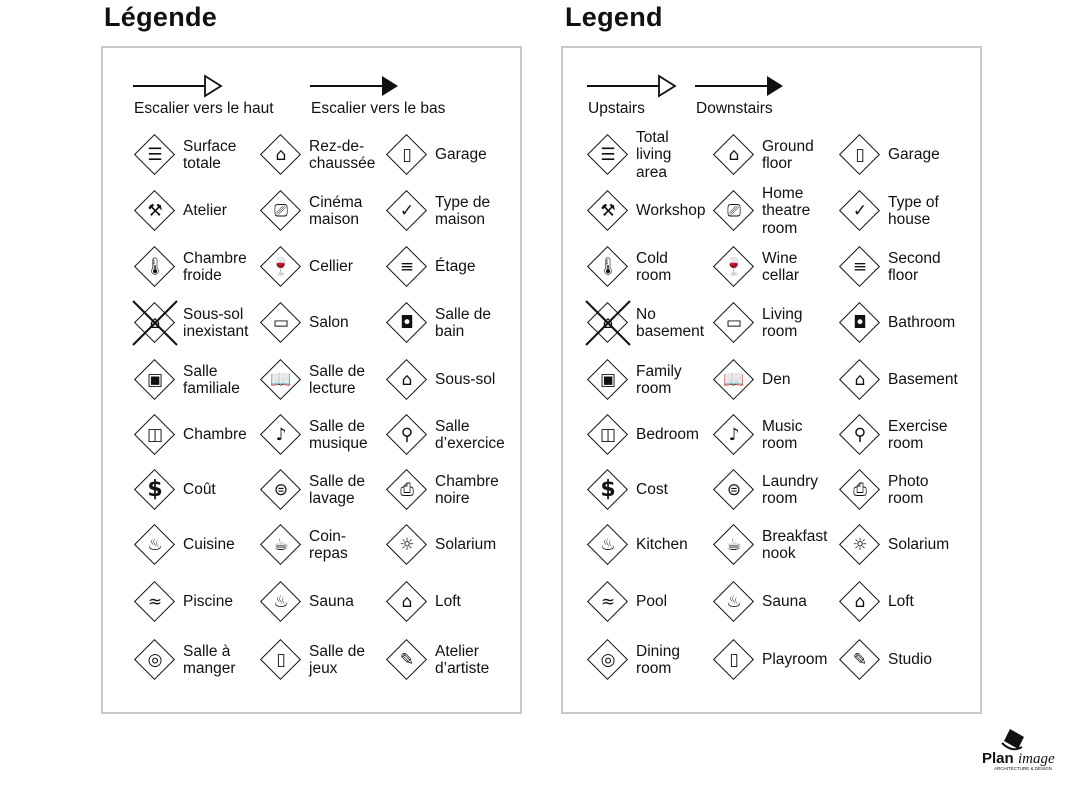  Describe the element at coordinates (329, 323) in the screenshot. I see `legend-item-label: Salon` at that location.